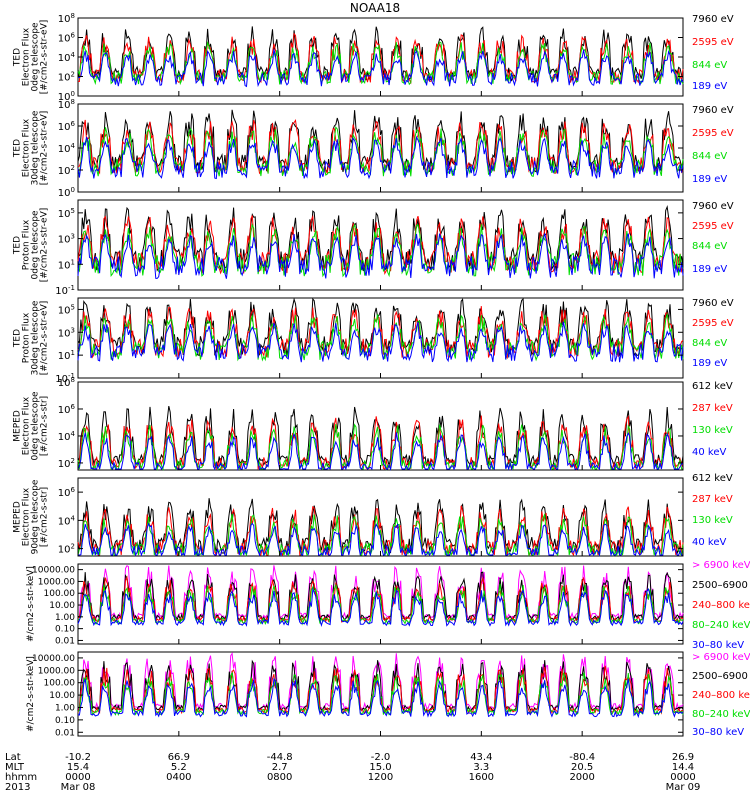 The width and height of the screenshot is (750, 800). I want to click on x-tick-label: 2.7, so click(280, 767).